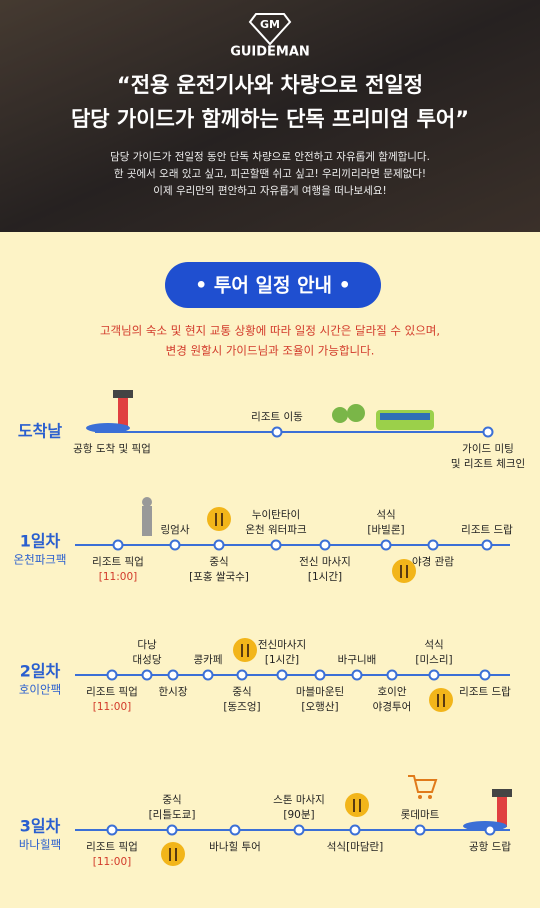 Image resolution: width=540 pixels, height=908 pixels. Describe the element at coordinates (270, 331) in the screenshot. I see `notice-line: 고객님의 숙소 및 현지 교통 상황에 따라 일정 시간은 달라질 수 있으며,` at that location.